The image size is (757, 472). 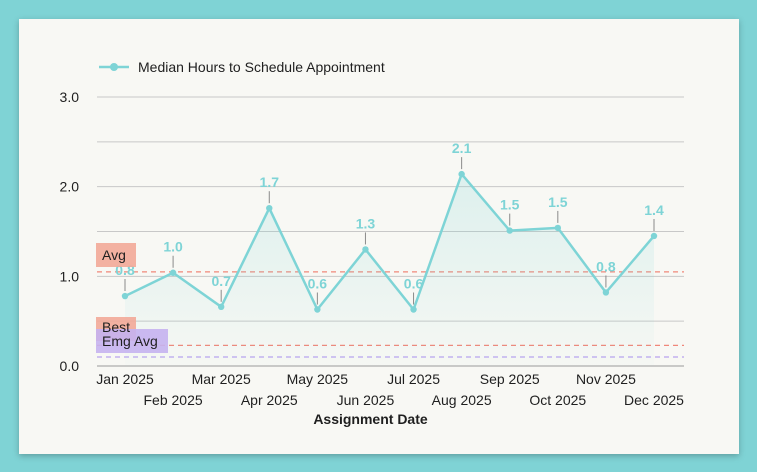 What do you see at coordinates (366, 400) in the screenshot?
I see `x-tick-label: Jun 2025` at bounding box center [366, 400].